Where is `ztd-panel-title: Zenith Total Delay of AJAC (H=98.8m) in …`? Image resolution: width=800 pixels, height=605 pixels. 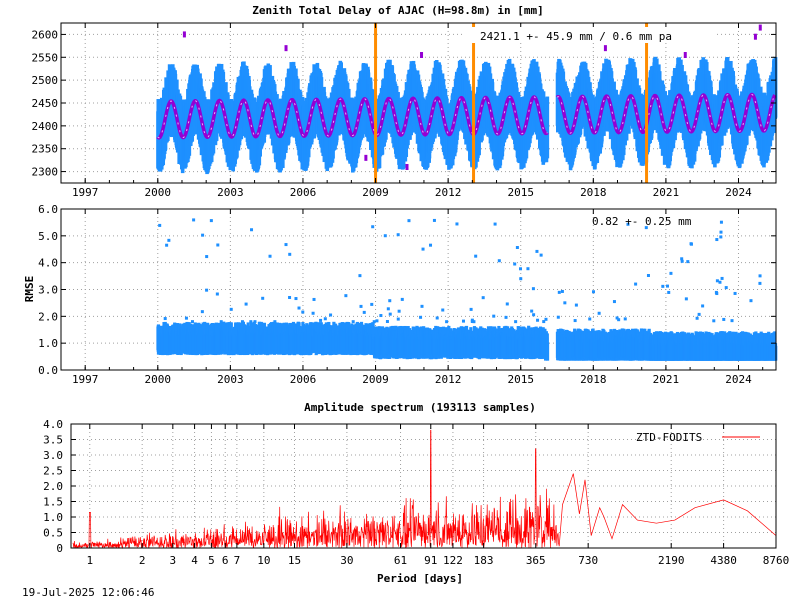
ztd-panel-title: Zenith Total Delay of AJAC (H=98.8m) in … is located at coordinates (397, 10).